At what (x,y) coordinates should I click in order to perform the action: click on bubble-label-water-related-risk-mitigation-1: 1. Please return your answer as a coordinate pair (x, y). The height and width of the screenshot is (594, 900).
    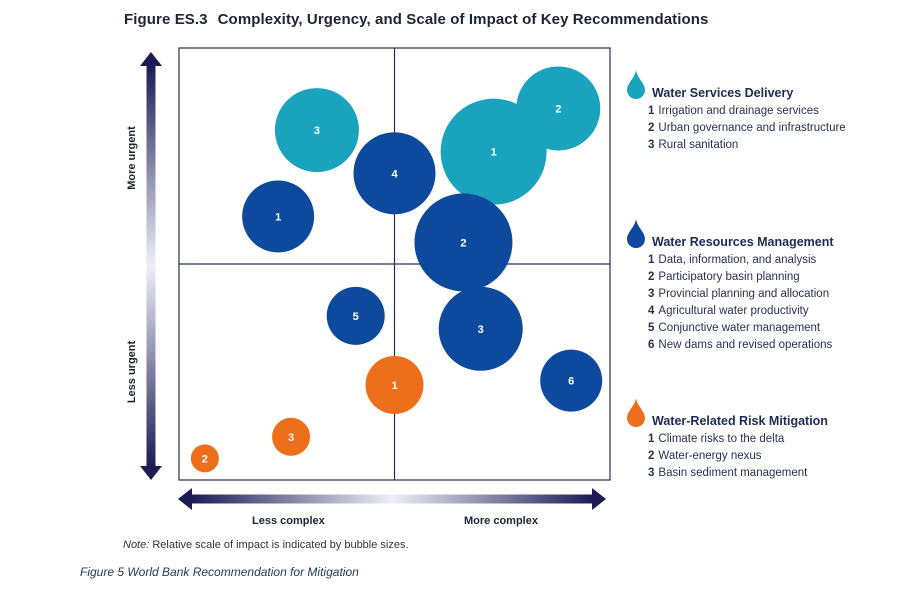
    Looking at the image, I should click on (394, 386).